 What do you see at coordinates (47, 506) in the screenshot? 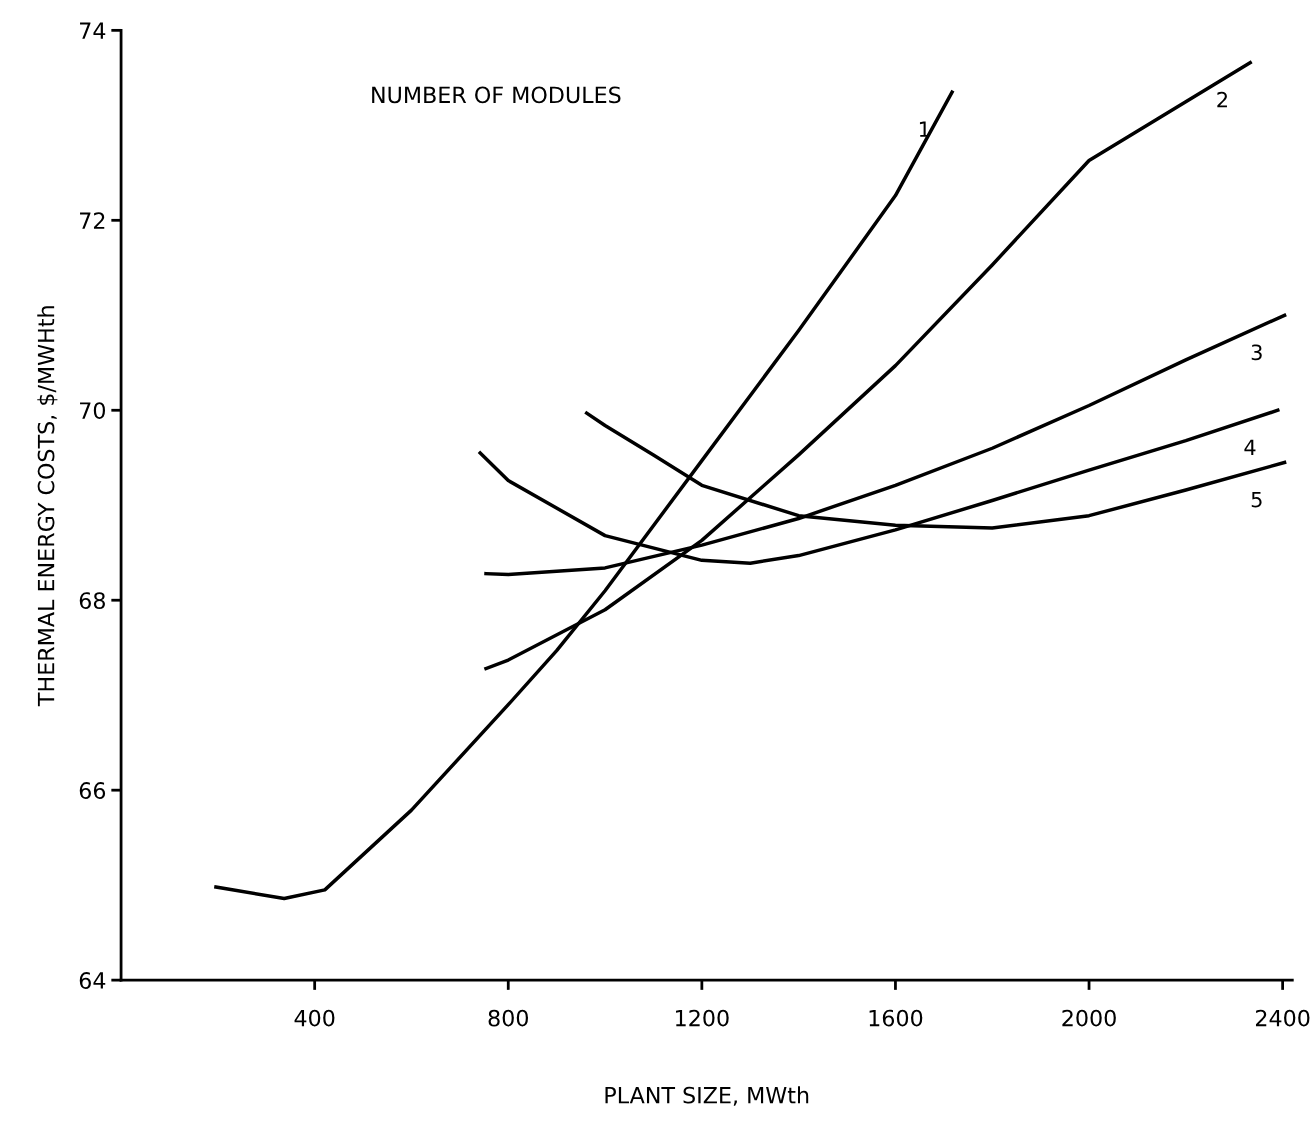
I see `y-axis-title: THERMAL ENERGY COSTS, $/MWHth` at bounding box center [47, 506].